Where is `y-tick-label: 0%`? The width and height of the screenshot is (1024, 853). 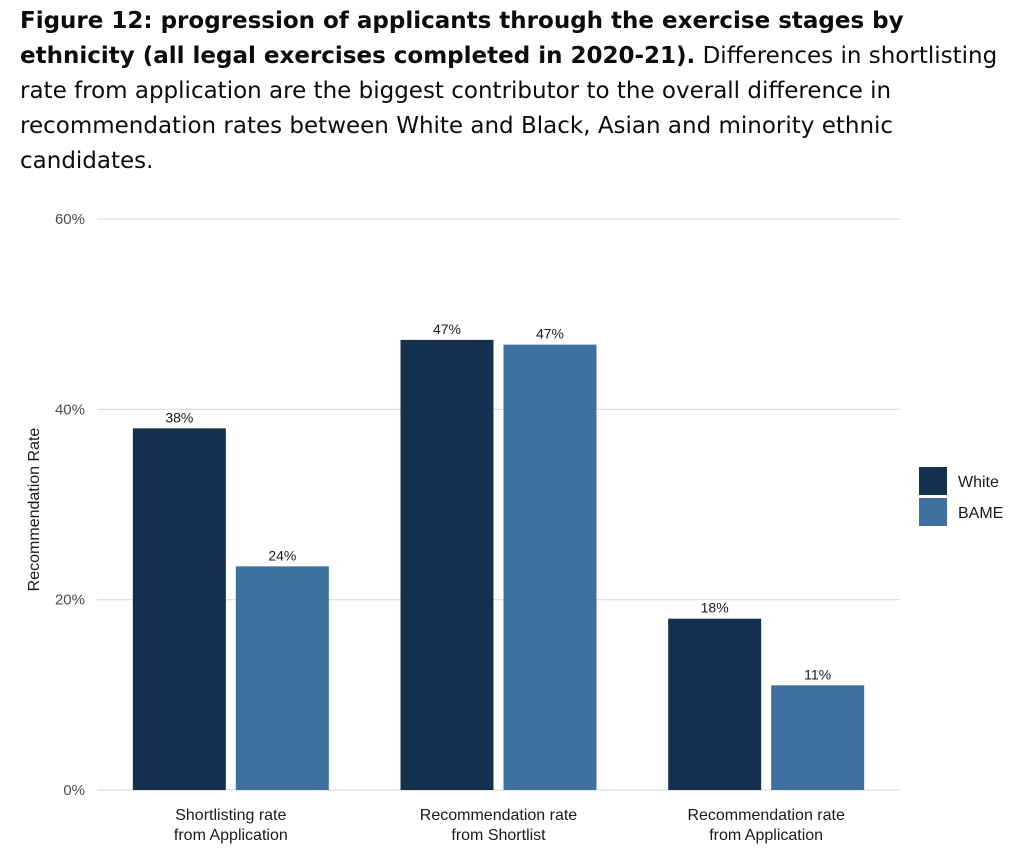
y-tick-label: 0% is located at coordinates (74, 790).